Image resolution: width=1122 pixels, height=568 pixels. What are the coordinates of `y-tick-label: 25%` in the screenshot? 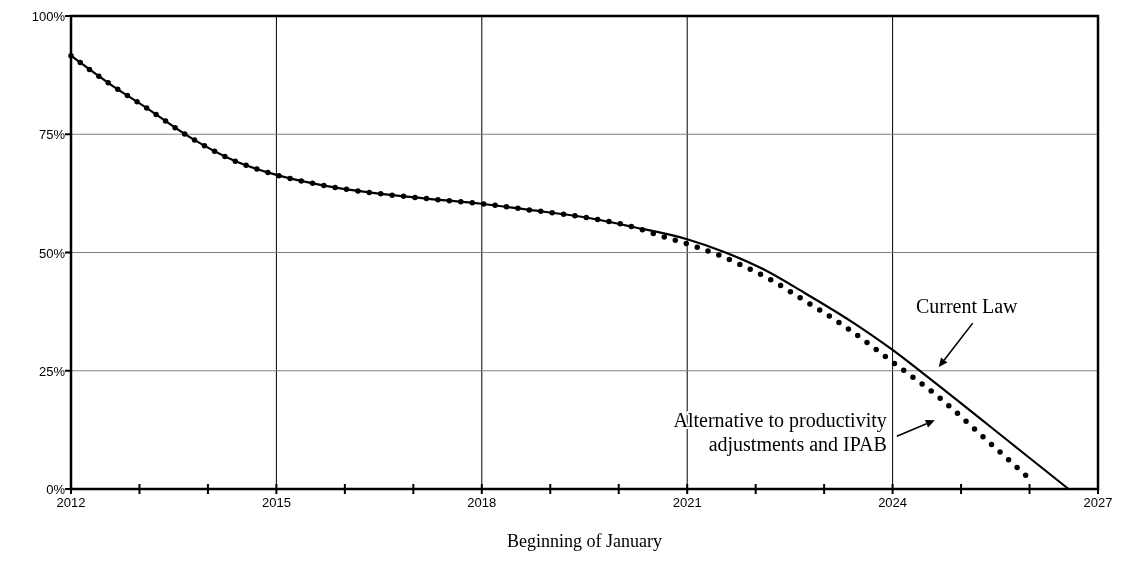 It's located at (52, 371).